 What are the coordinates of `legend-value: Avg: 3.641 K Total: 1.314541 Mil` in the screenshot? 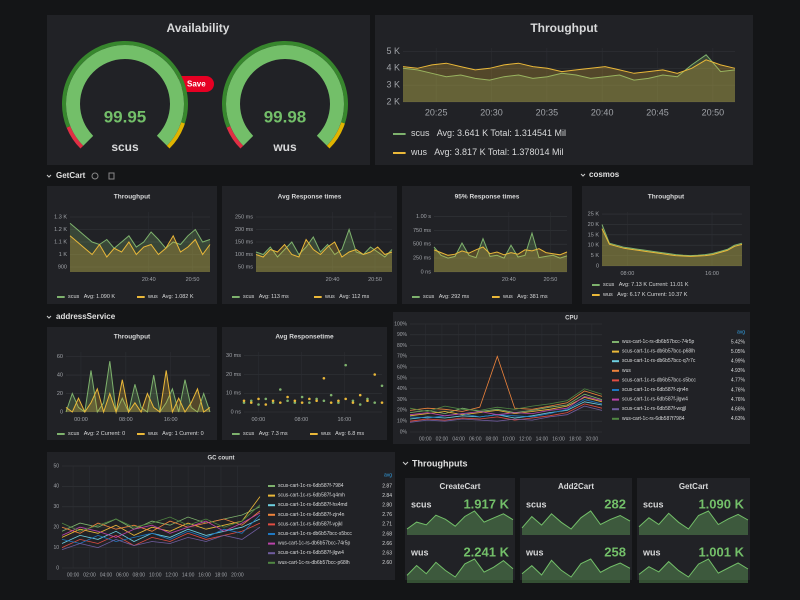 It's located at (501, 133).